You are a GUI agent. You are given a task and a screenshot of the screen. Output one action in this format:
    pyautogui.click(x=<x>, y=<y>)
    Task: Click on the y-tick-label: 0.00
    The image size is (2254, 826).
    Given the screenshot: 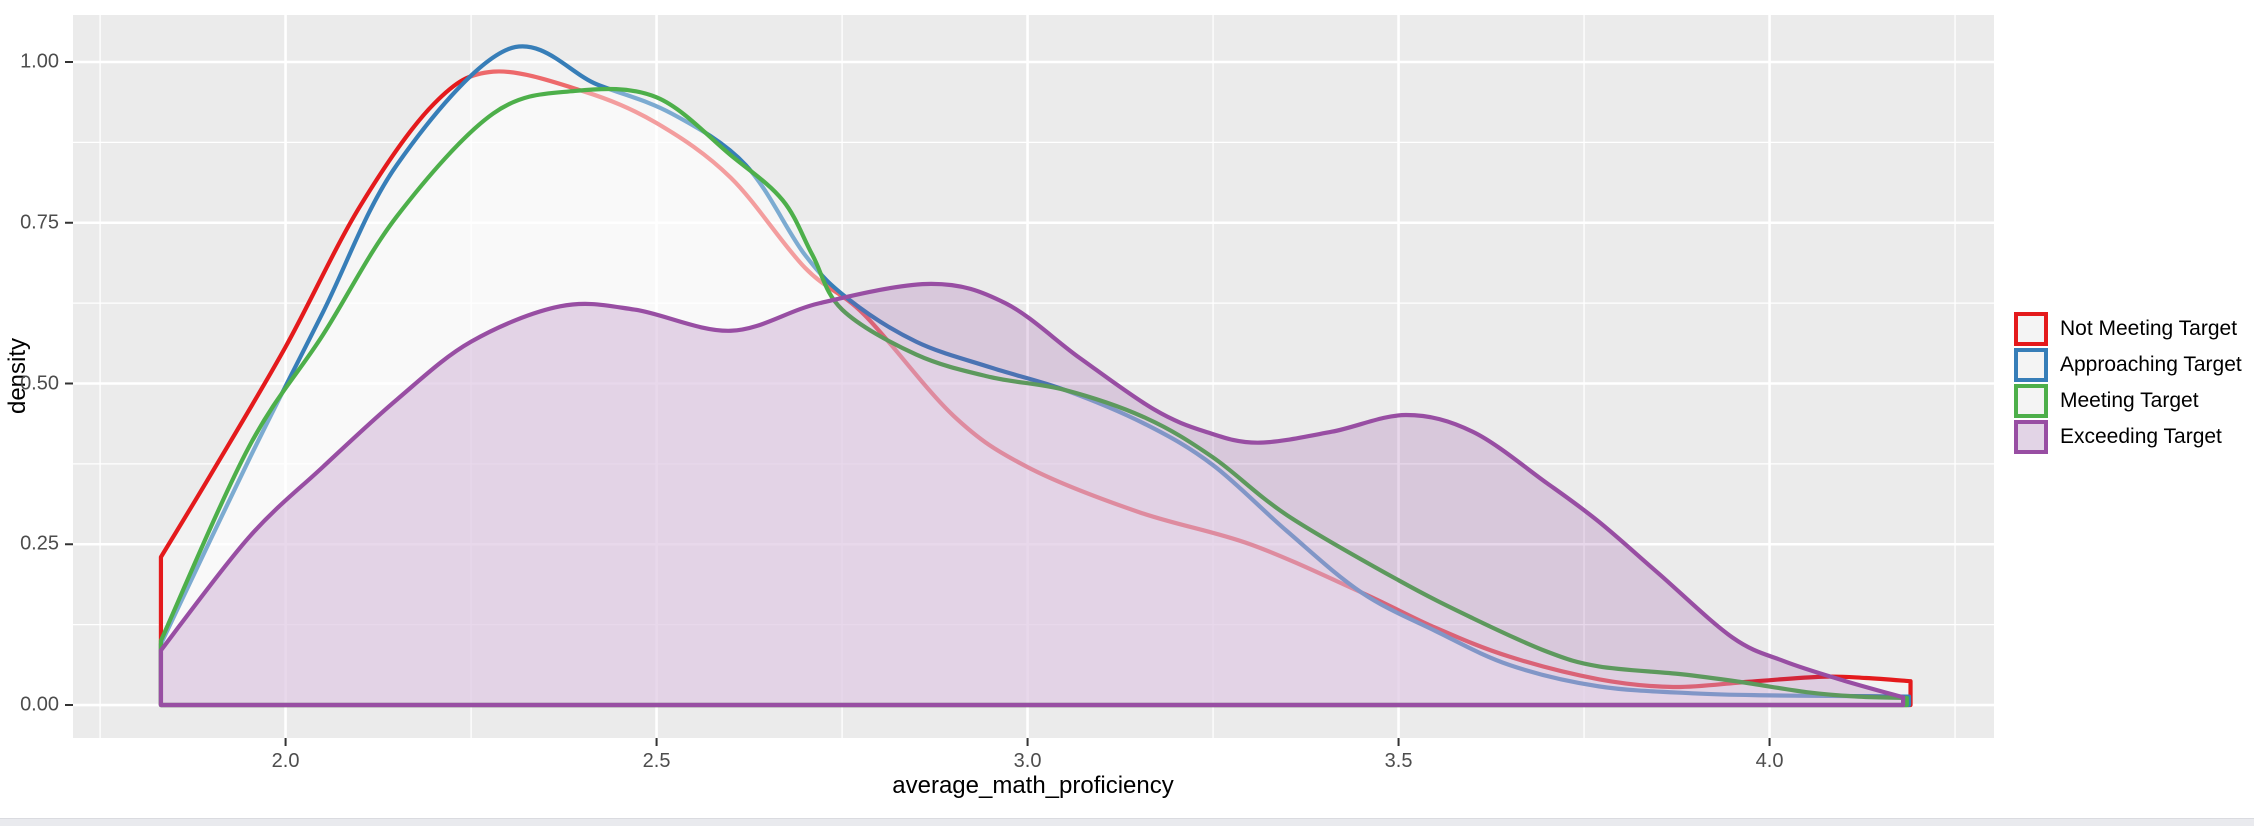 What is the action you would take?
    pyautogui.click(x=39, y=704)
    